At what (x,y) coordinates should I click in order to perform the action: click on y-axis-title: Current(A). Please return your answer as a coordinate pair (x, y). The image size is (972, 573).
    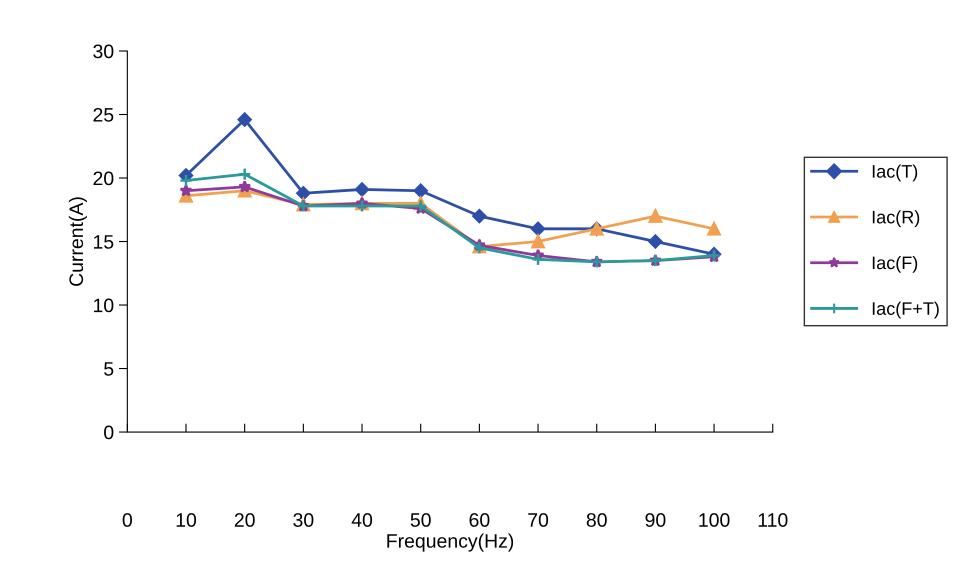
    Looking at the image, I should click on (77, 241).